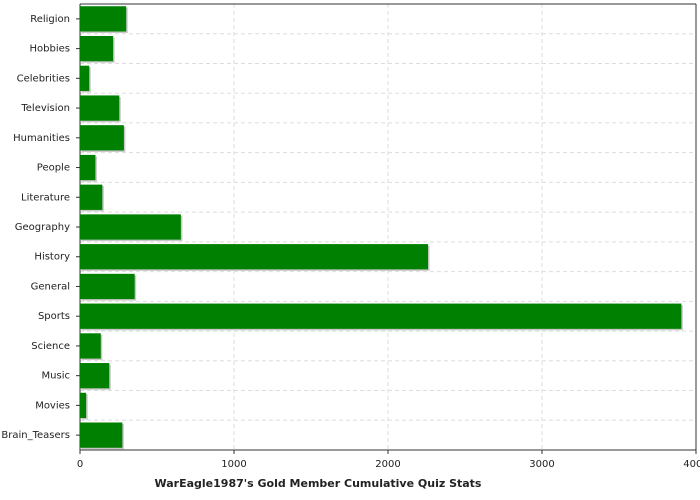 This screenshot has height=500, width=700. I want to click on y-tick-label: Brain_Teasers, so click(35, 435).